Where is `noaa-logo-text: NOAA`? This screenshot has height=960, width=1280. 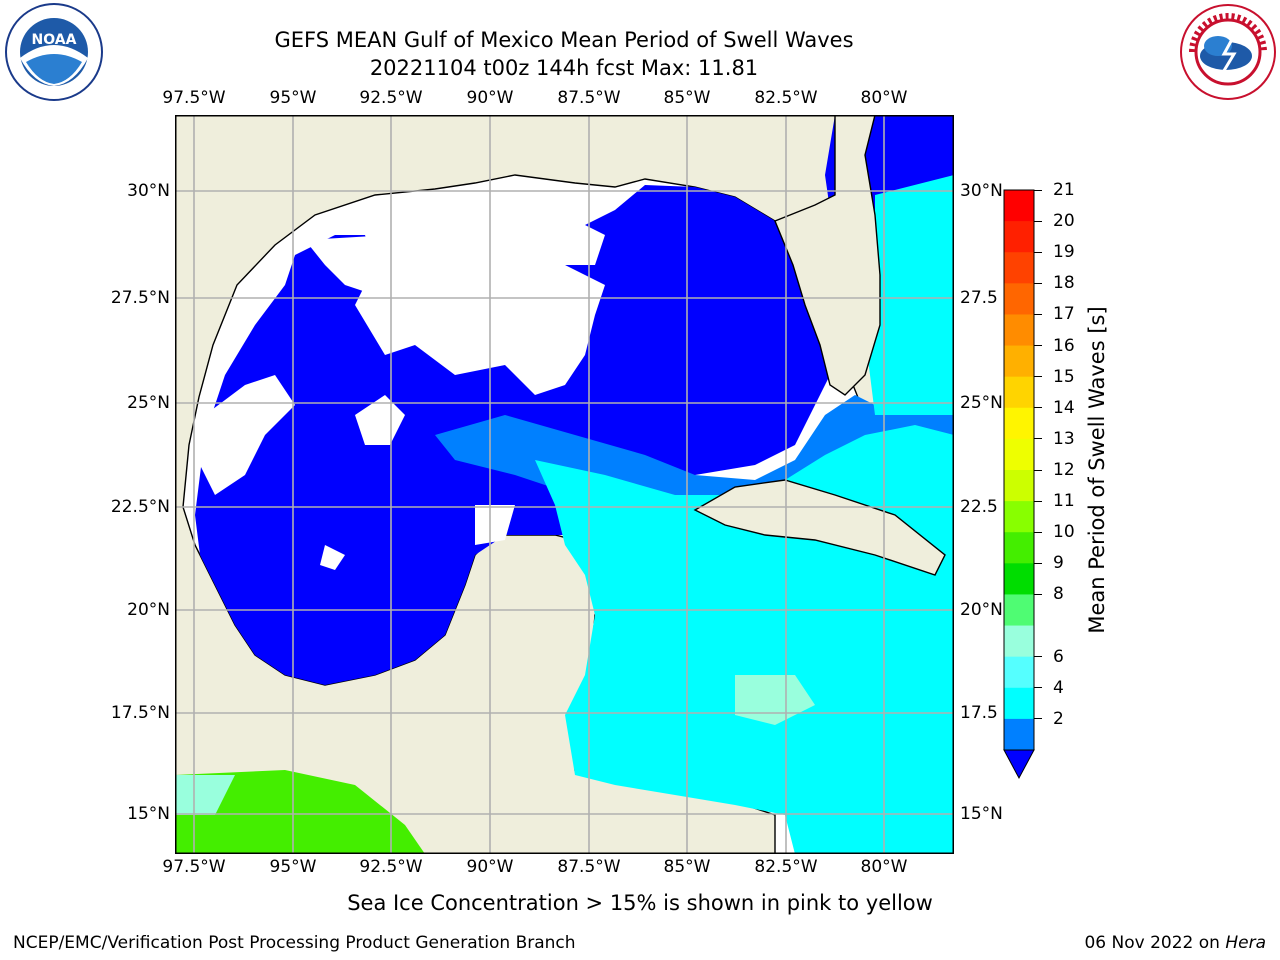
noaa-logo-text: NOAA is located at coordinates (54, 40).